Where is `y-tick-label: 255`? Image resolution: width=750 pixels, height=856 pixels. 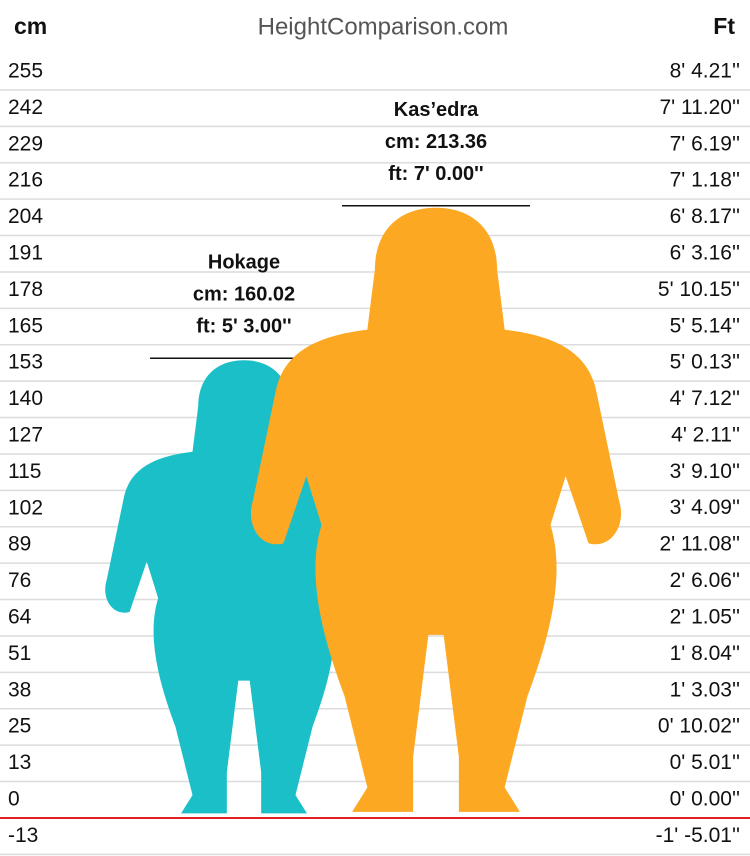
y-tick-label: 255 is located at coordinates (25, 70).